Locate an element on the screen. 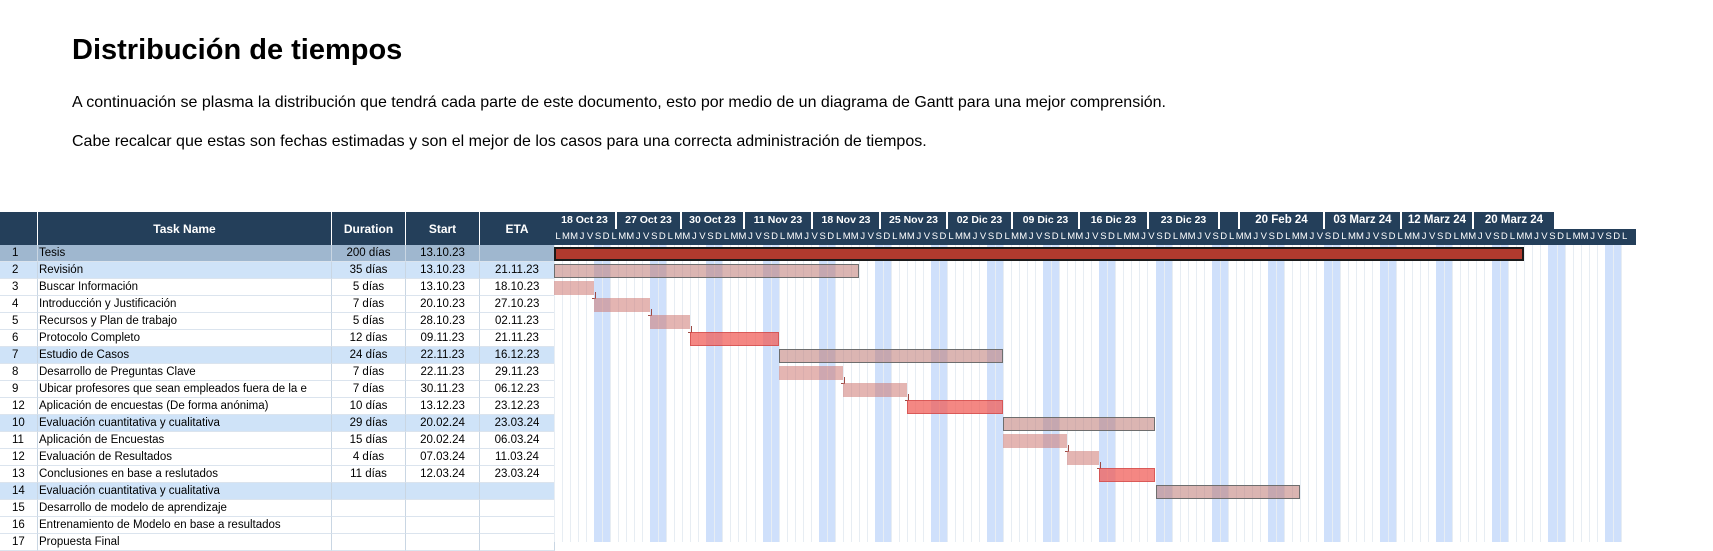 The width and height of the screenshot is (1713, 551). header-eta: ETA is located at coordinates (517, 228).